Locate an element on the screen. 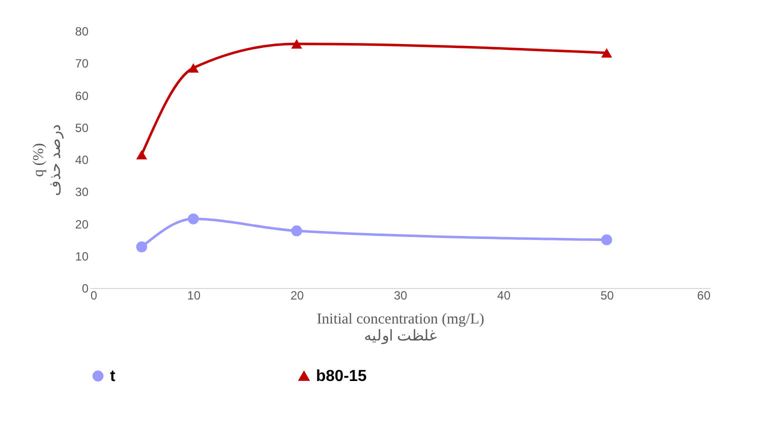 This screenshot has height=441, width=779. x-tick-label: 20 is located at coordinates (297, 295).